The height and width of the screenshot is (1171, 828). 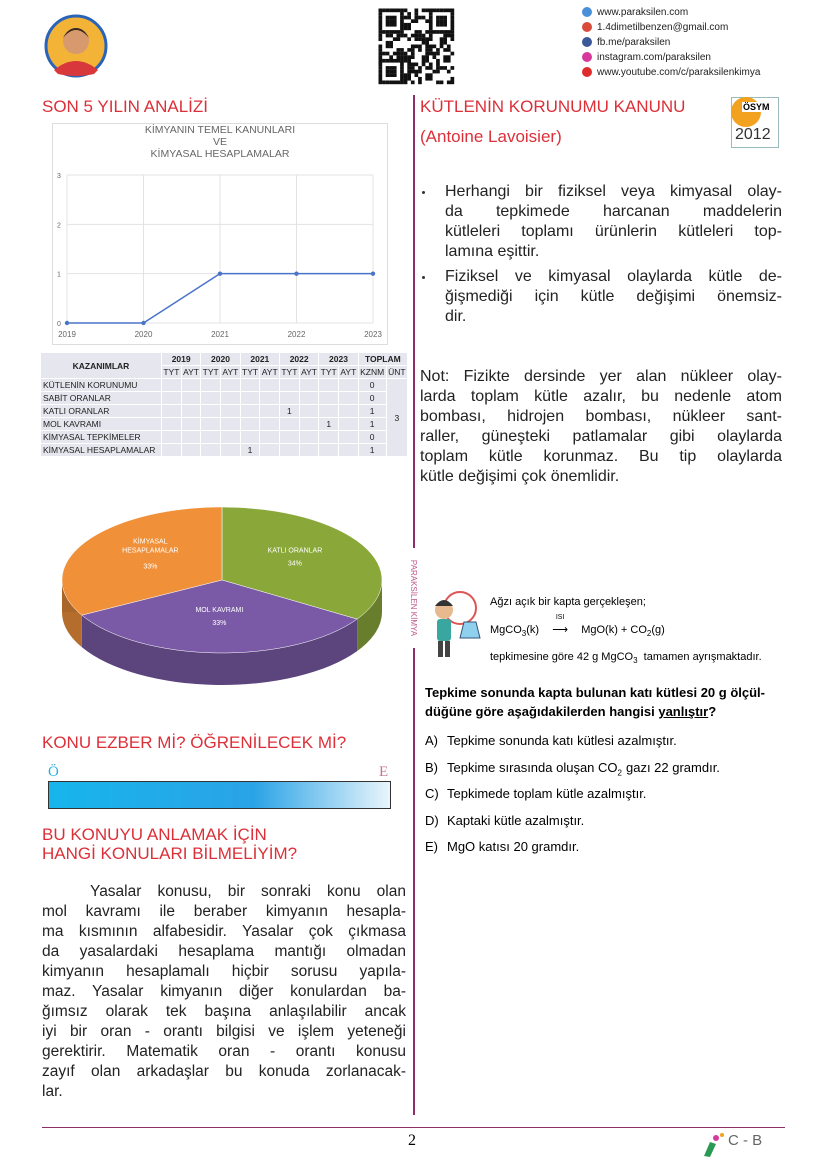 What do you see at coordinates (220, 273) in the screenshot?
I see `point` at bounding box center [220, 273].